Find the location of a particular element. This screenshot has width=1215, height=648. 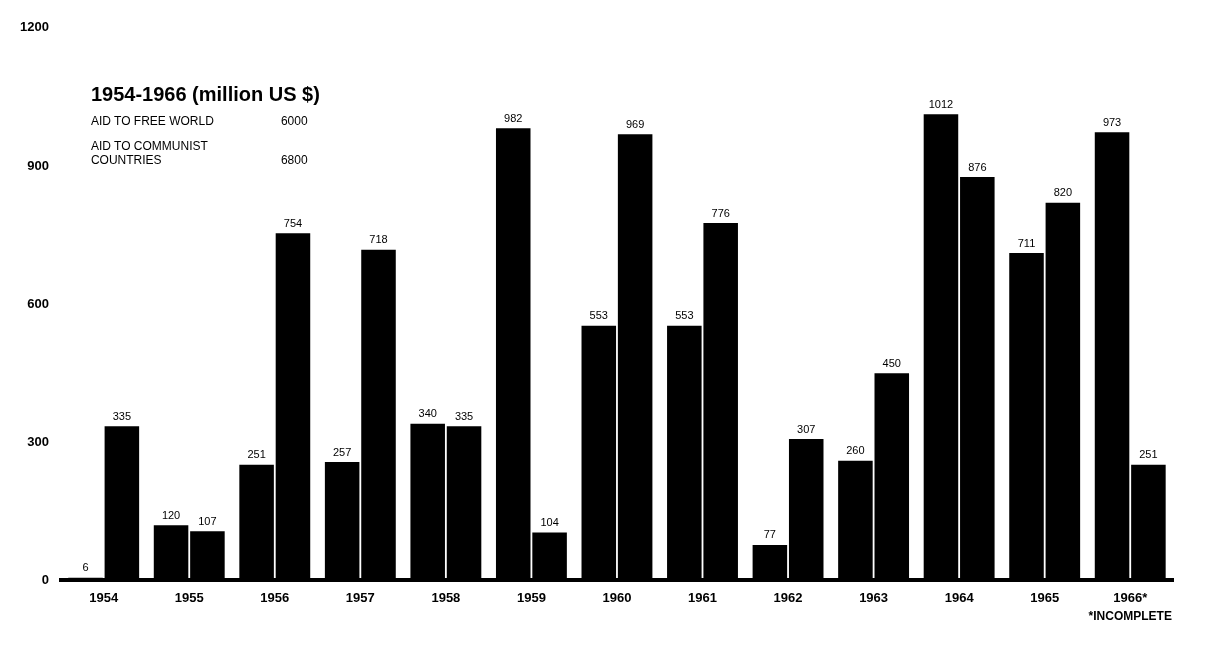

x-tick-label: 1957 is located at coordinates (360, 597).